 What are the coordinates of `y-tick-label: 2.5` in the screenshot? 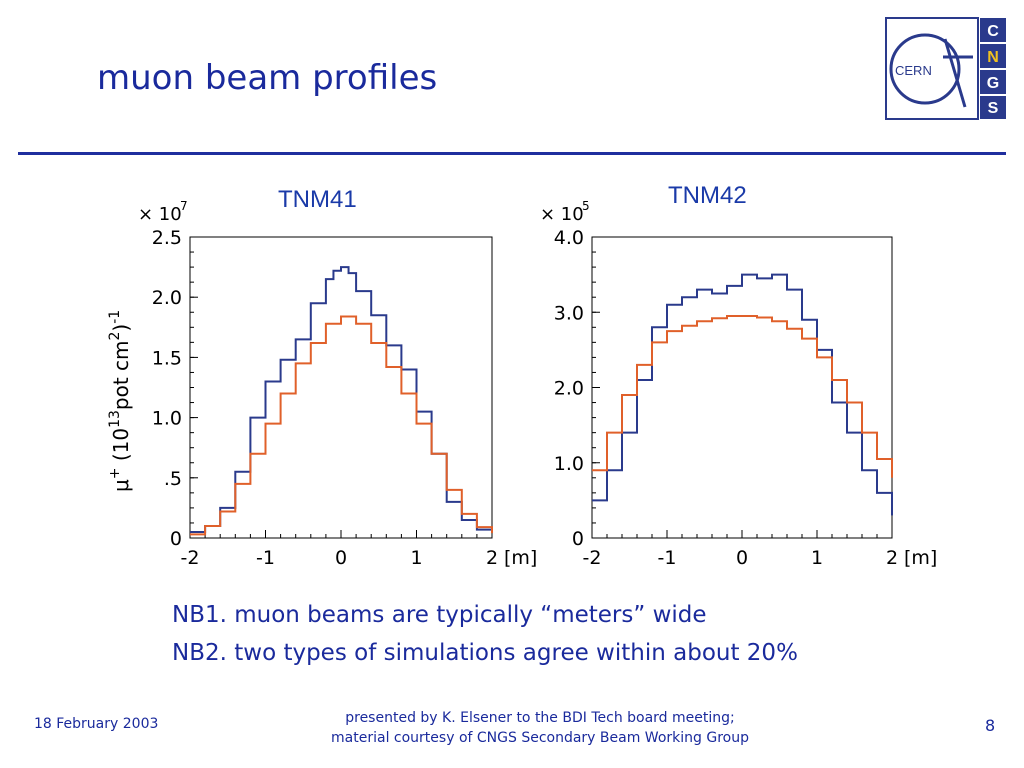 It's located at (167, 238).